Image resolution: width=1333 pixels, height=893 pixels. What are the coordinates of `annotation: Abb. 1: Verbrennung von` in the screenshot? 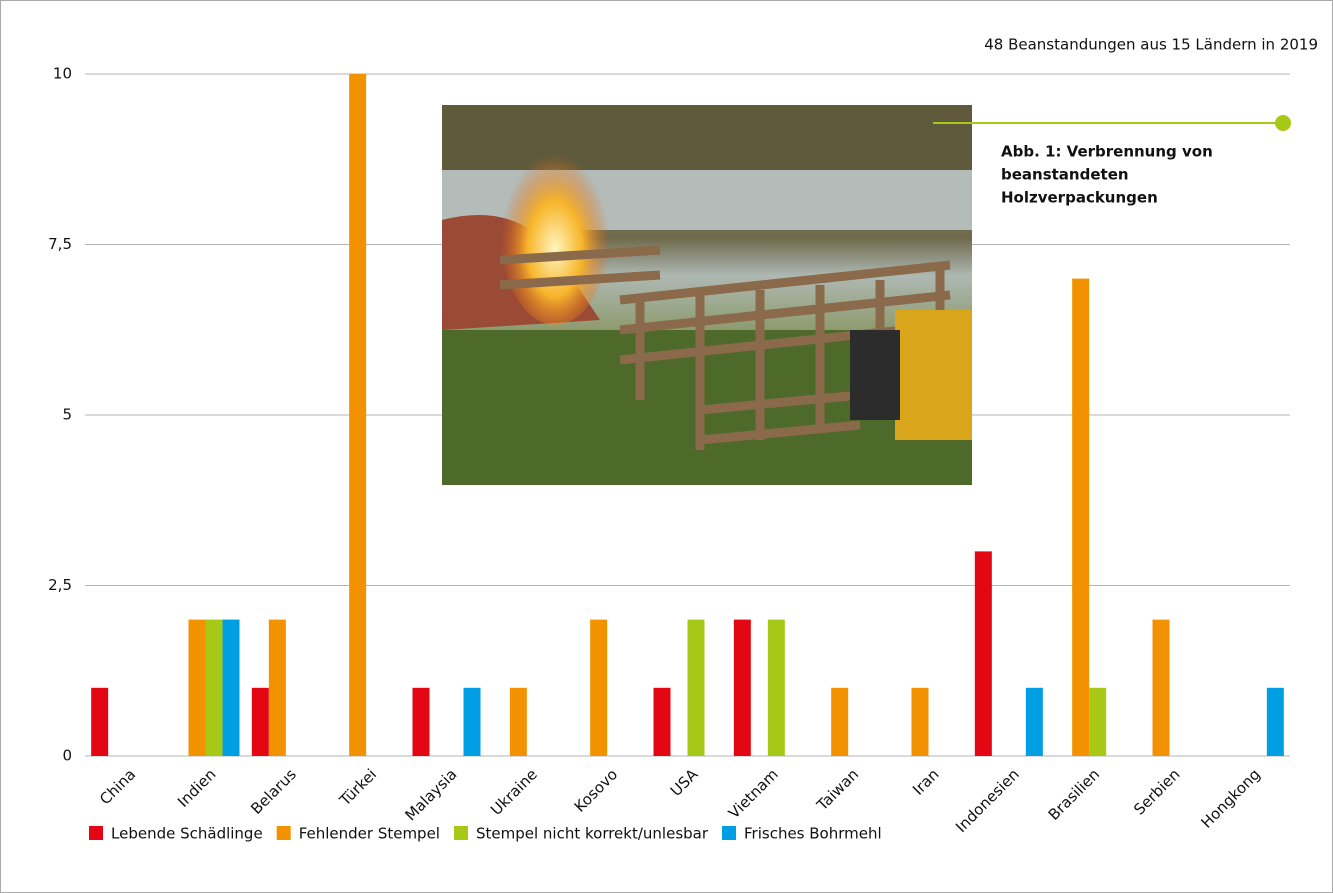 It's located at (1107, 152).